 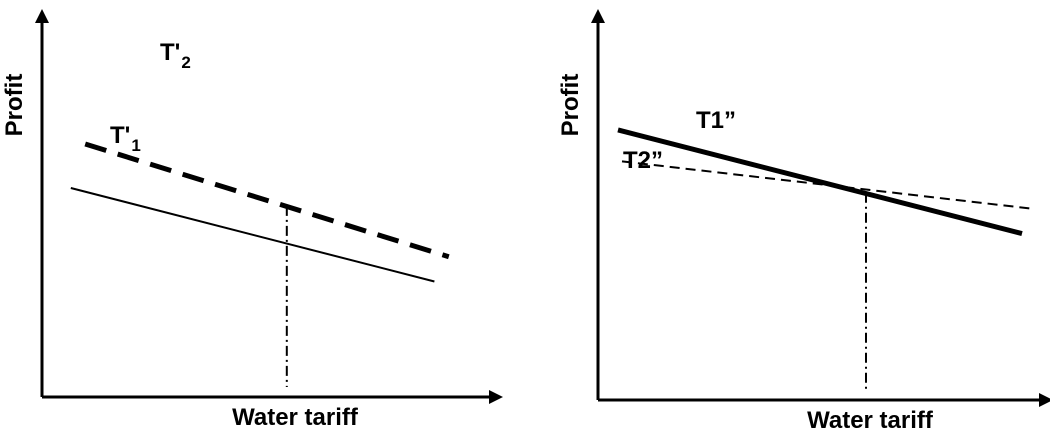 I want to click on series-label-2: T2”, so click(x=643, y=160).